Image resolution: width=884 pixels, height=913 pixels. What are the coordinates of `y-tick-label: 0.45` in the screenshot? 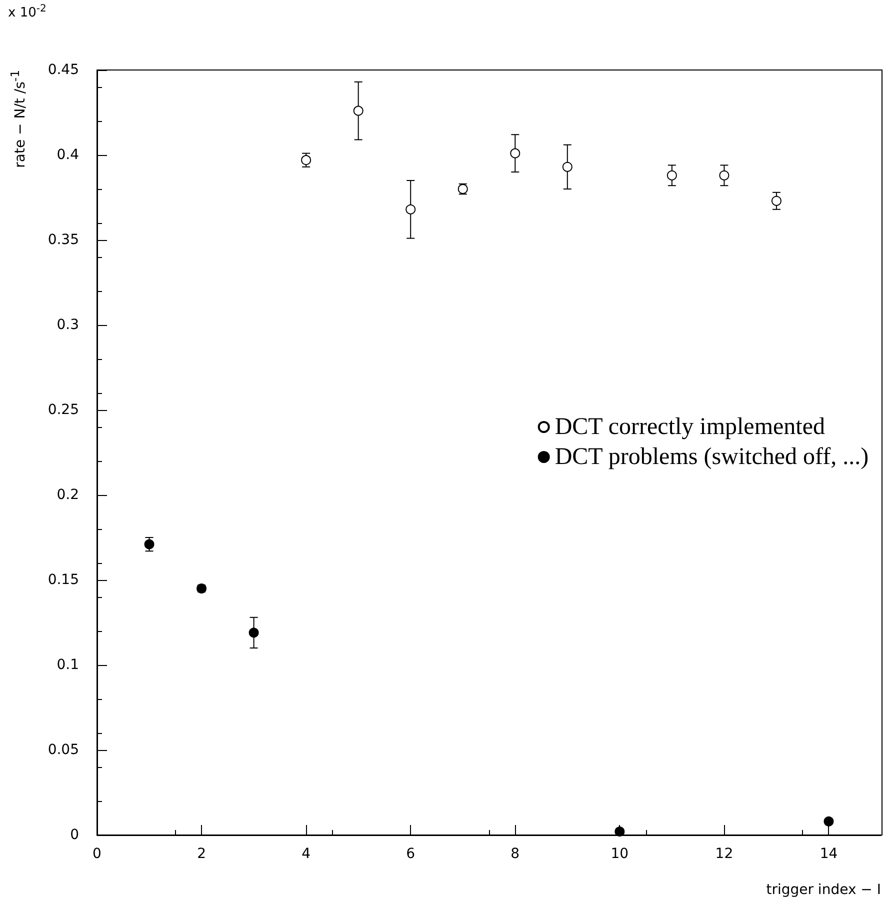 It's located at (63, 70).